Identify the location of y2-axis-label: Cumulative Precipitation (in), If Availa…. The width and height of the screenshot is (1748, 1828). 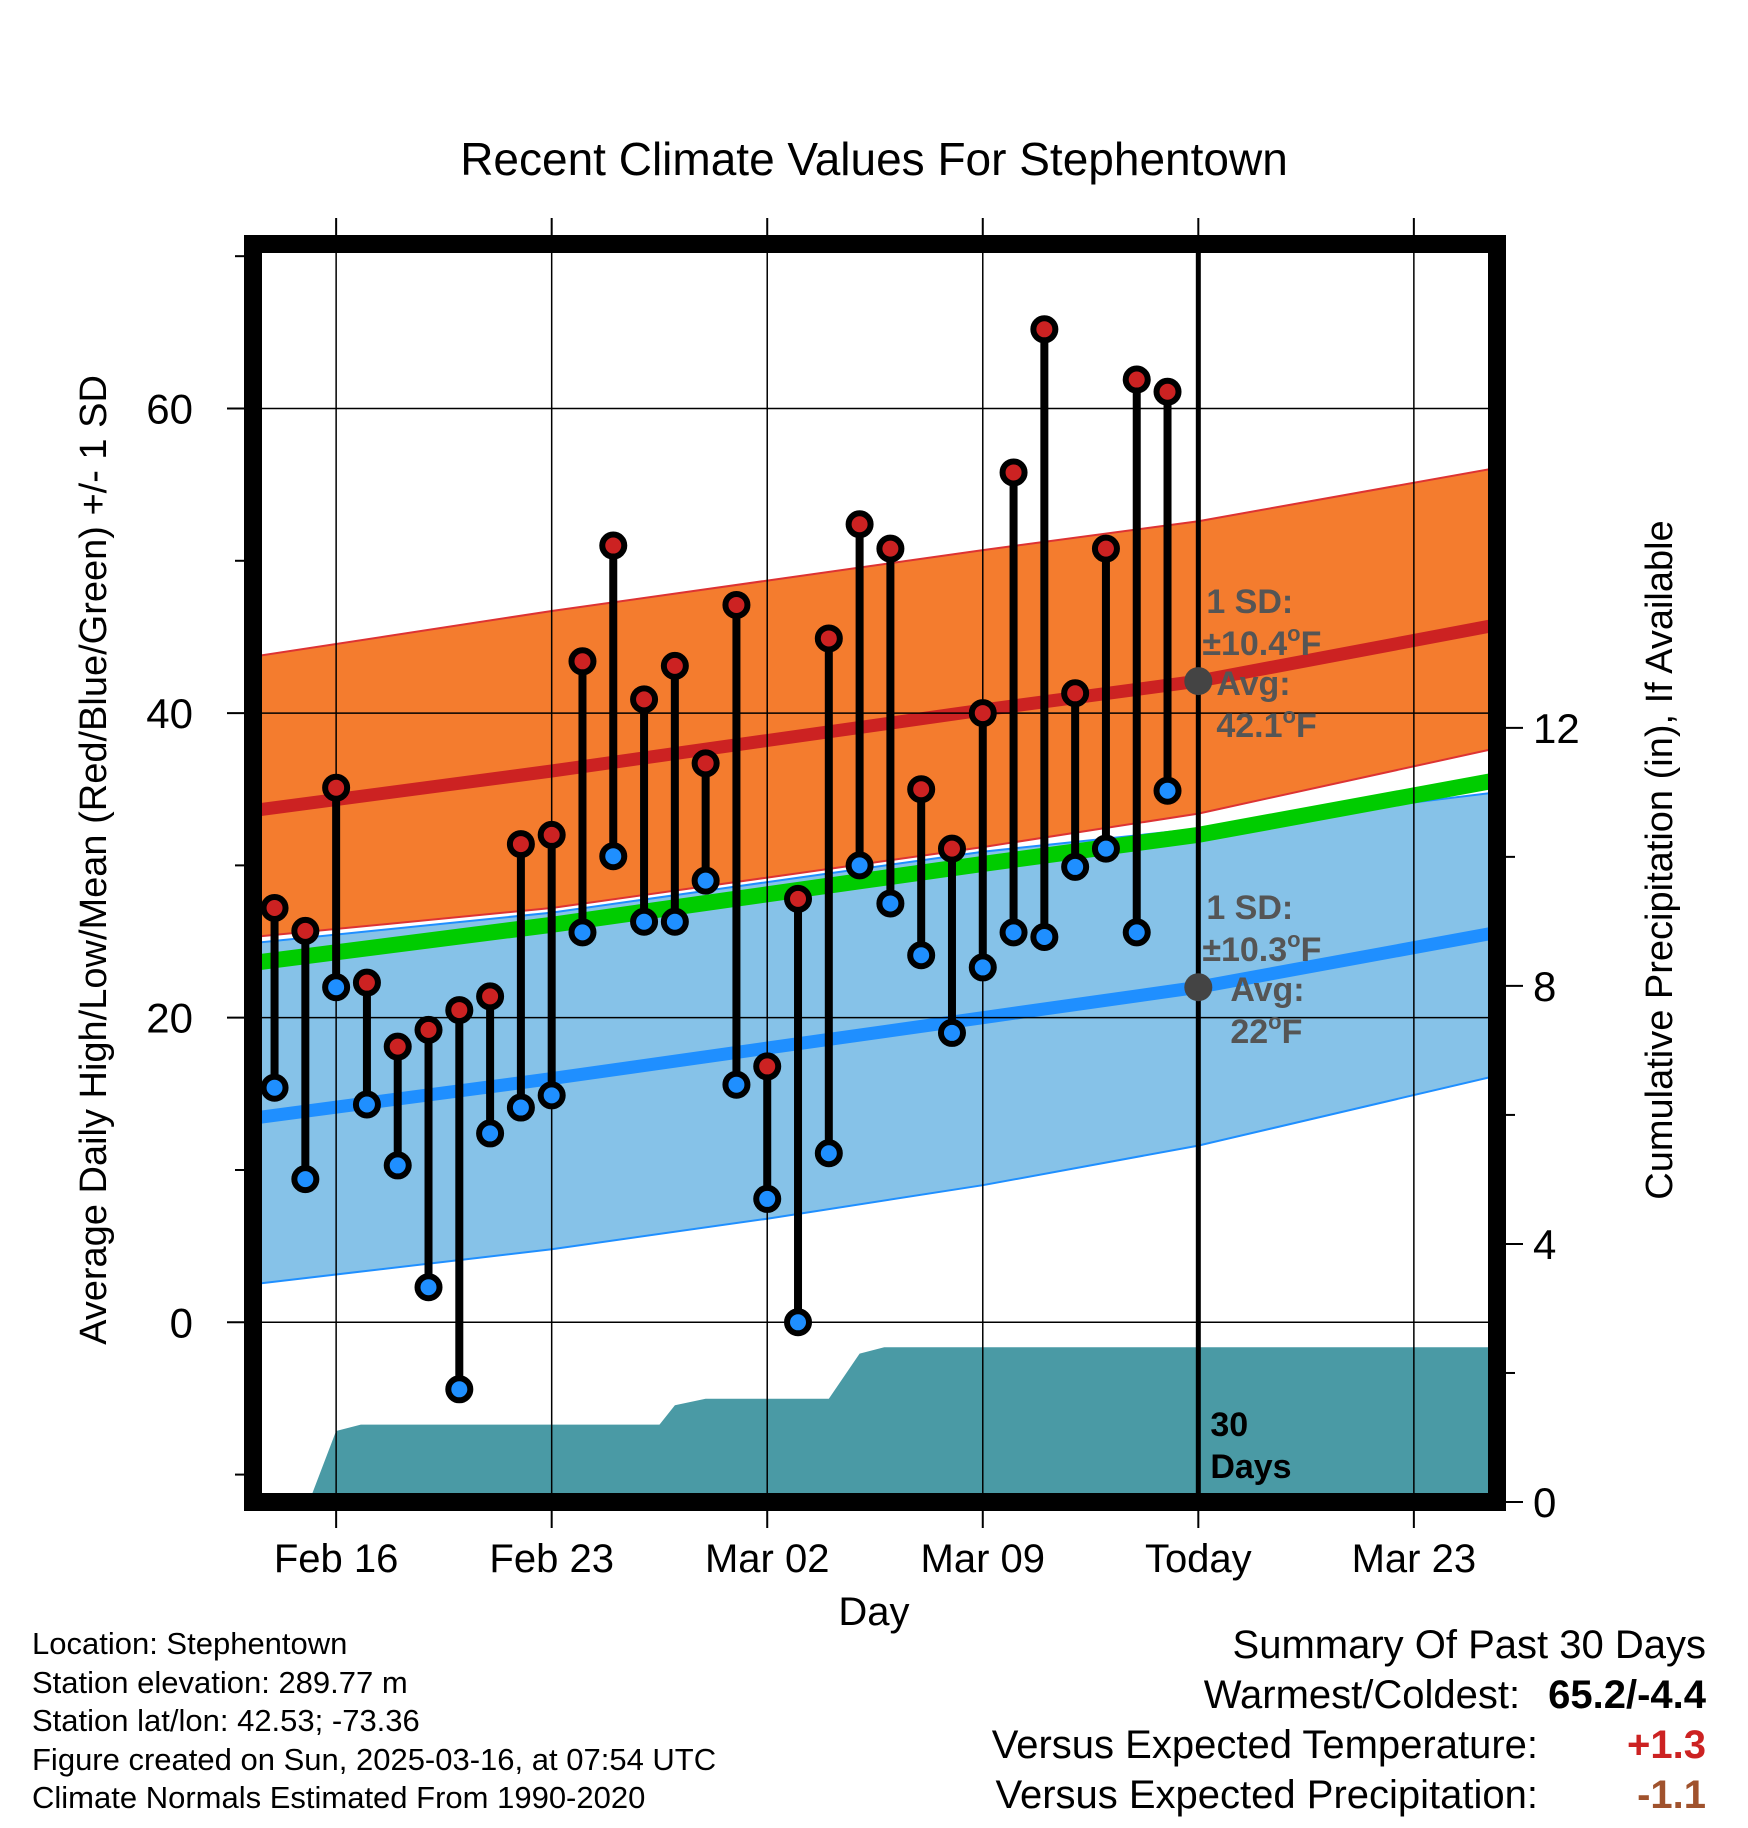
(1660, 859).